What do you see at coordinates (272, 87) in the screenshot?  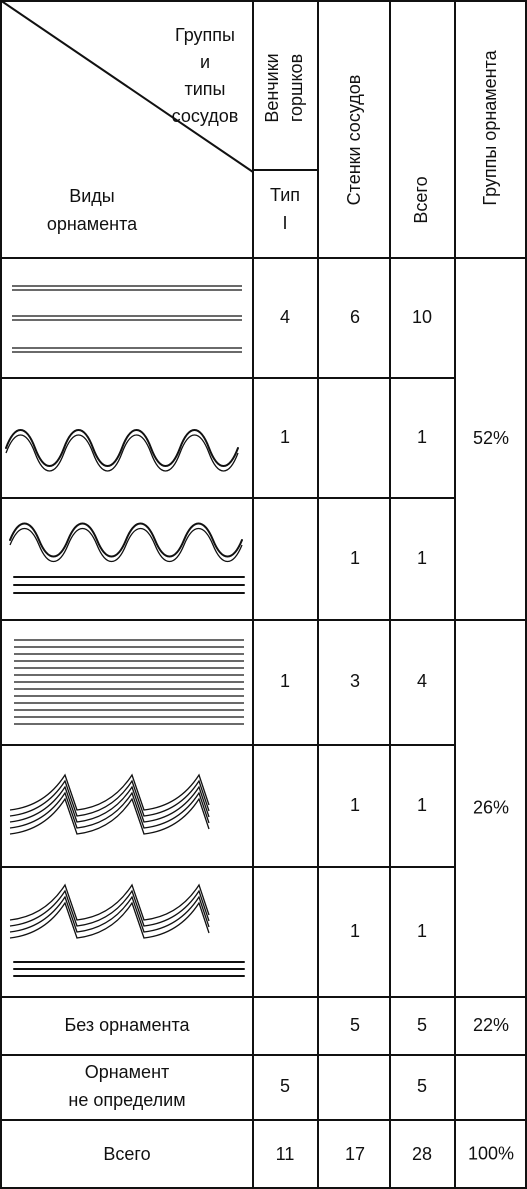 I see `rims-header: Венчики` at bounding box center [272, 87].